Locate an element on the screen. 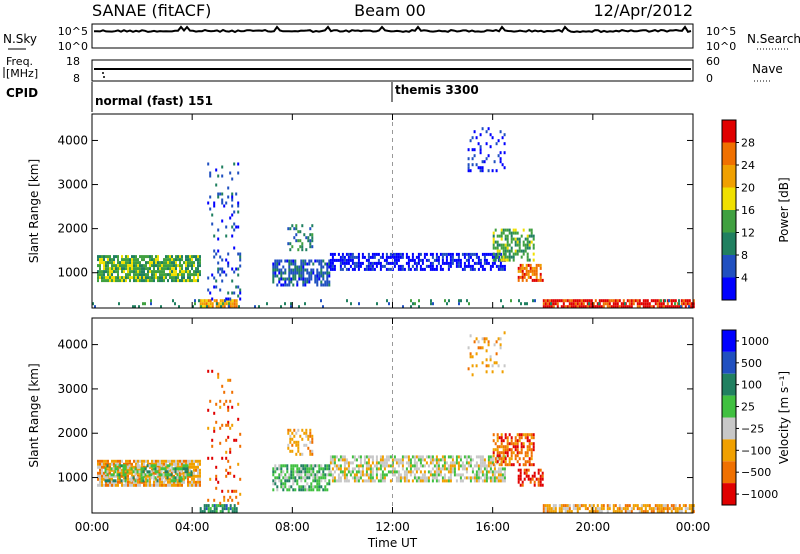 This screenshot has width=800, height=554. nave-tick-bottom: 0 is located at coordinates (709, 78).